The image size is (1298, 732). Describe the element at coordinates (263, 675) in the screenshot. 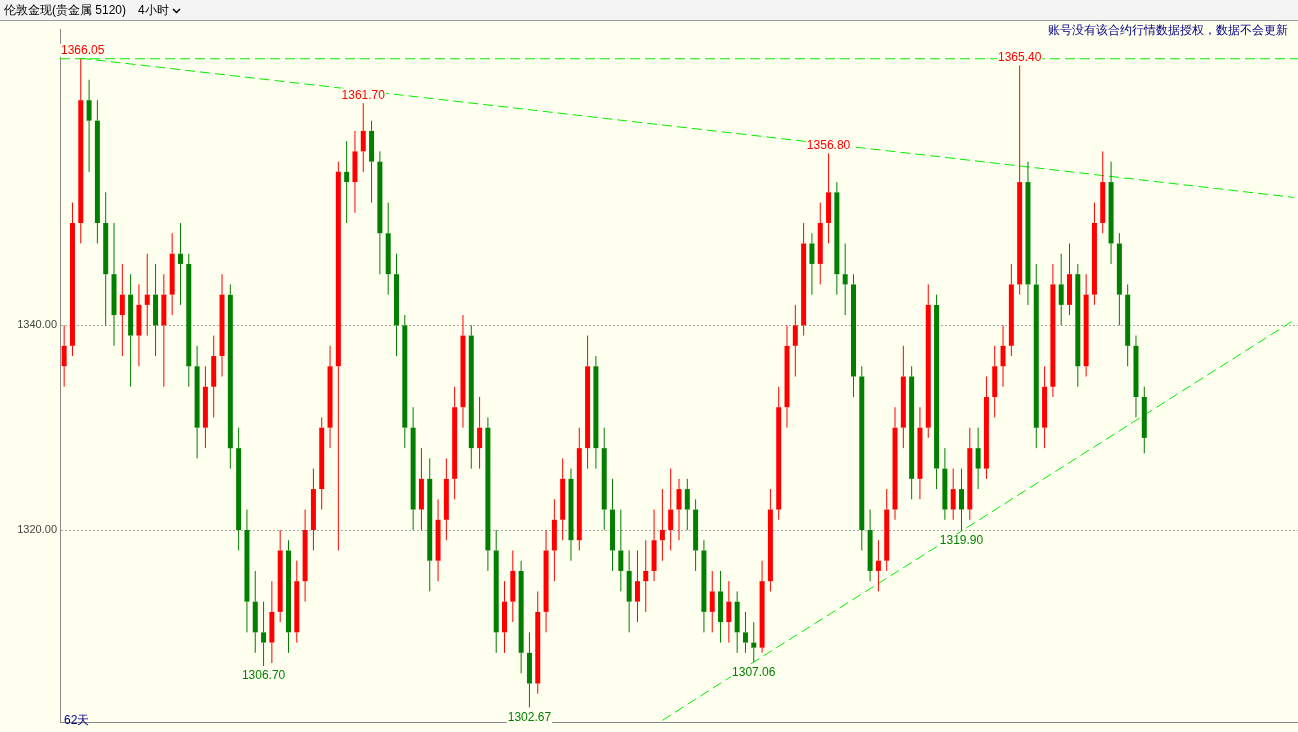

I see `annotation: 1306.70` at that location.